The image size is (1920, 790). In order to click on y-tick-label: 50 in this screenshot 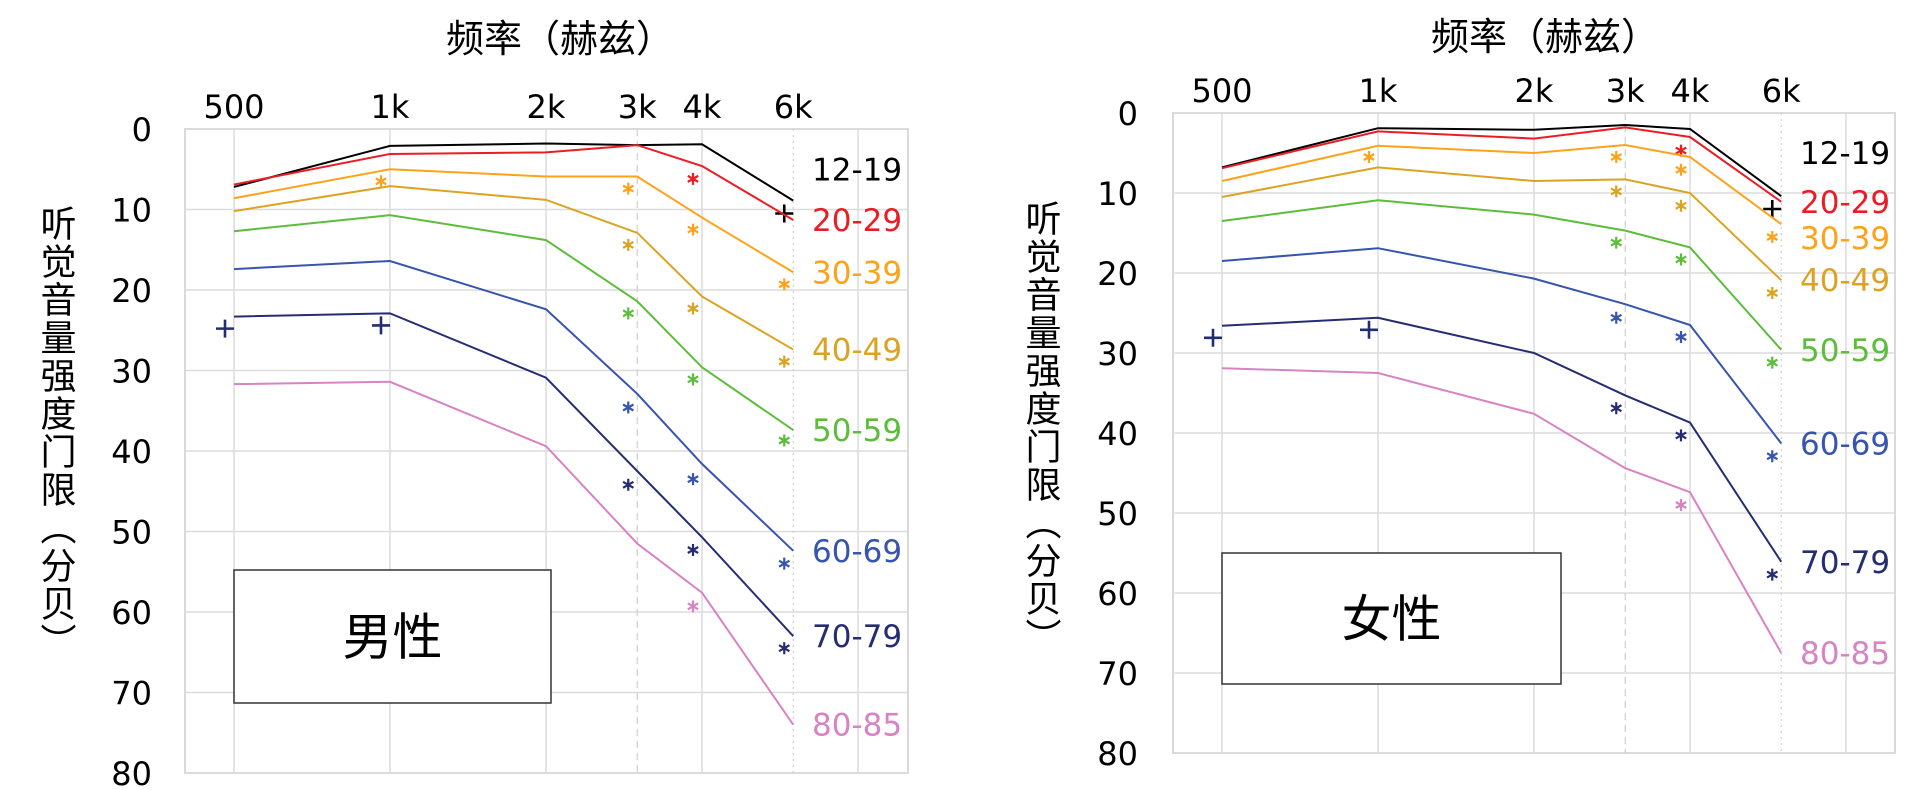, I will do `click(1117, 514)`.